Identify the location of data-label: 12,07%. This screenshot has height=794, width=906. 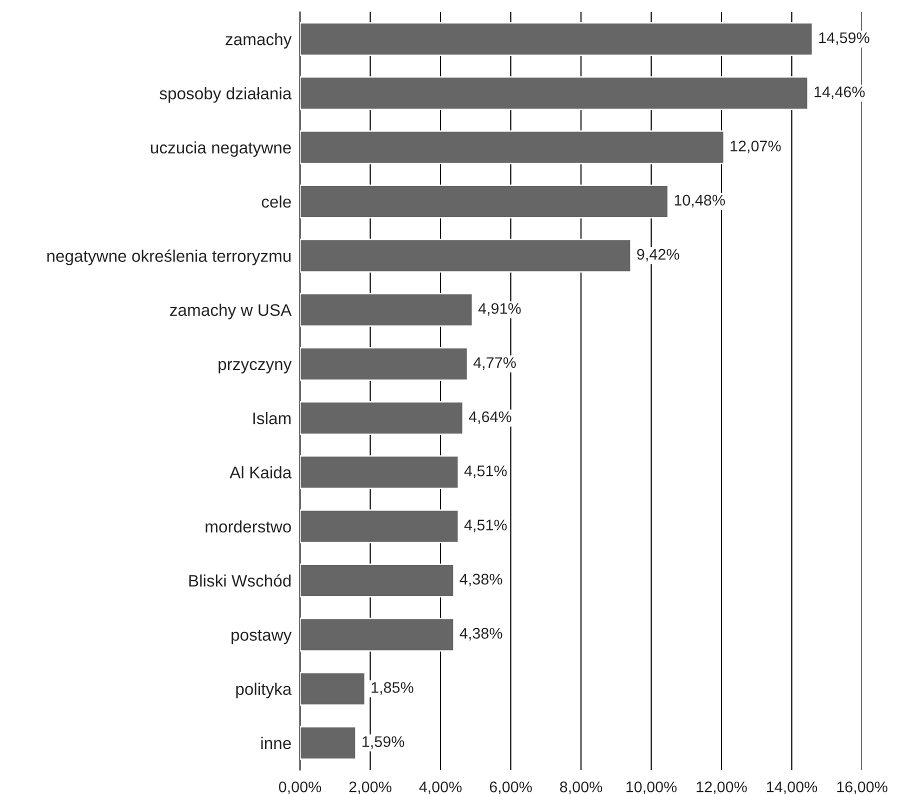
(755, 147).